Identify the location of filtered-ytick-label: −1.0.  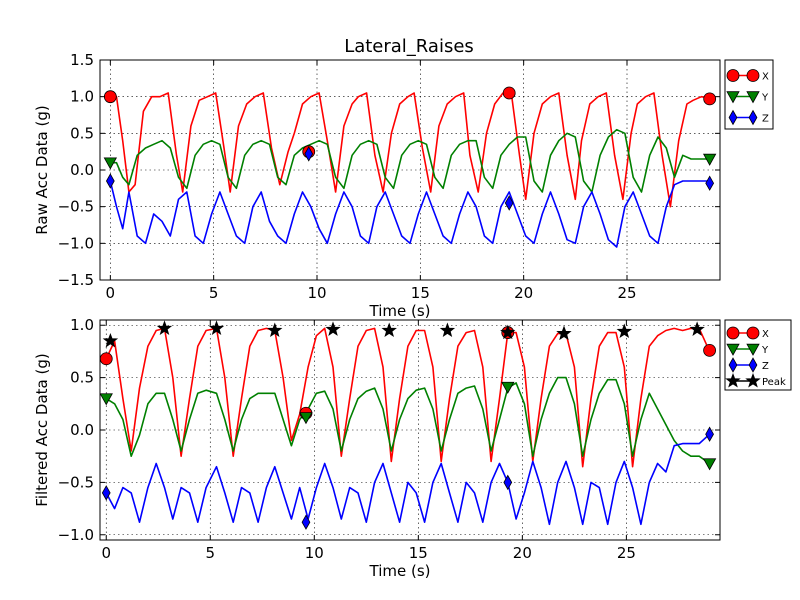
(76, 535).